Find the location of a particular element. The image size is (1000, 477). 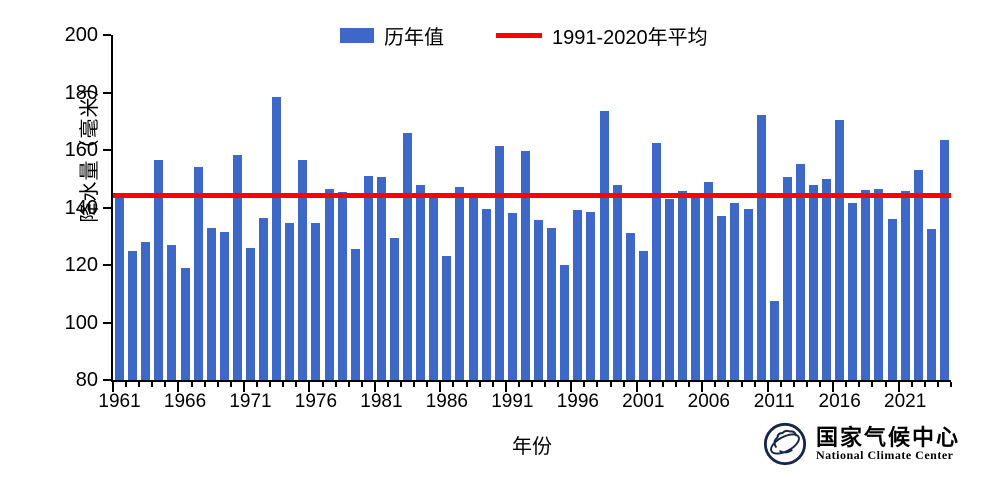

bar-2016 is located at coordinates (840, 250).